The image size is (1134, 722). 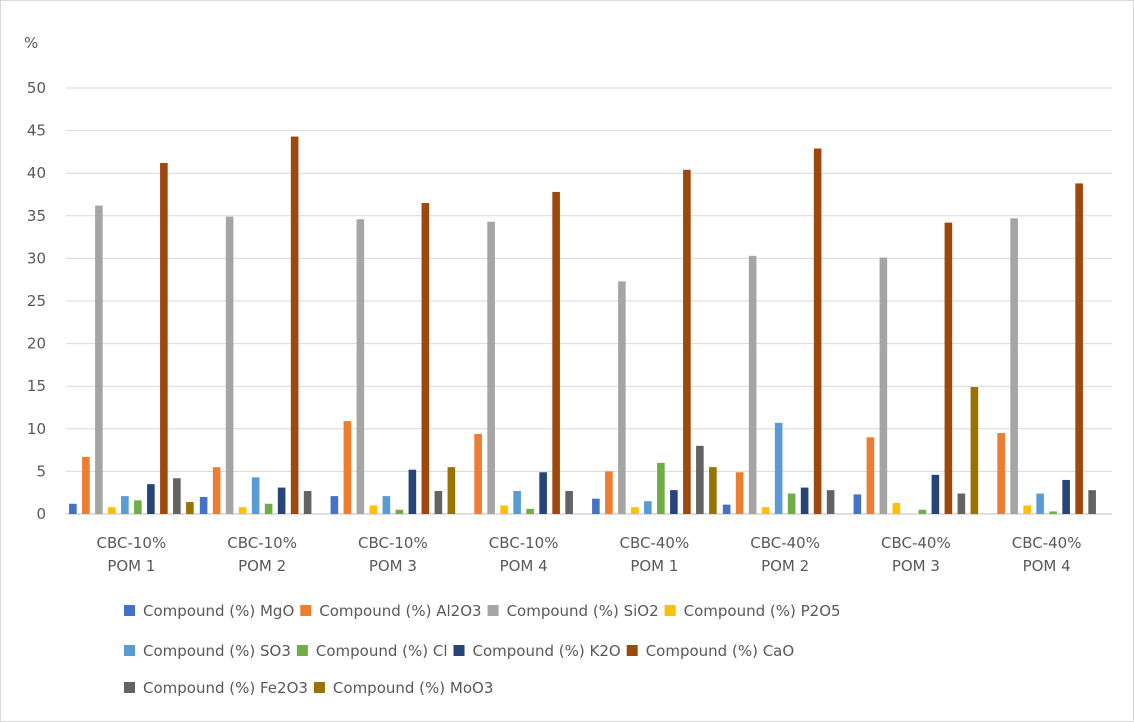 What do you see at coordinates (762, 611) in the screenshot?
I see `legend-label: Compound (%) P2O5` at bounding box center [762, 611].